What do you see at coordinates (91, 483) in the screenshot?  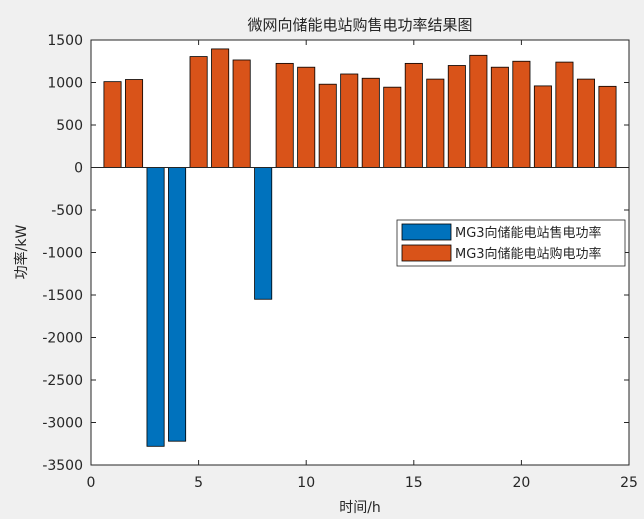 I see `x-tick-label: 0` at bounding box center [91, 483].